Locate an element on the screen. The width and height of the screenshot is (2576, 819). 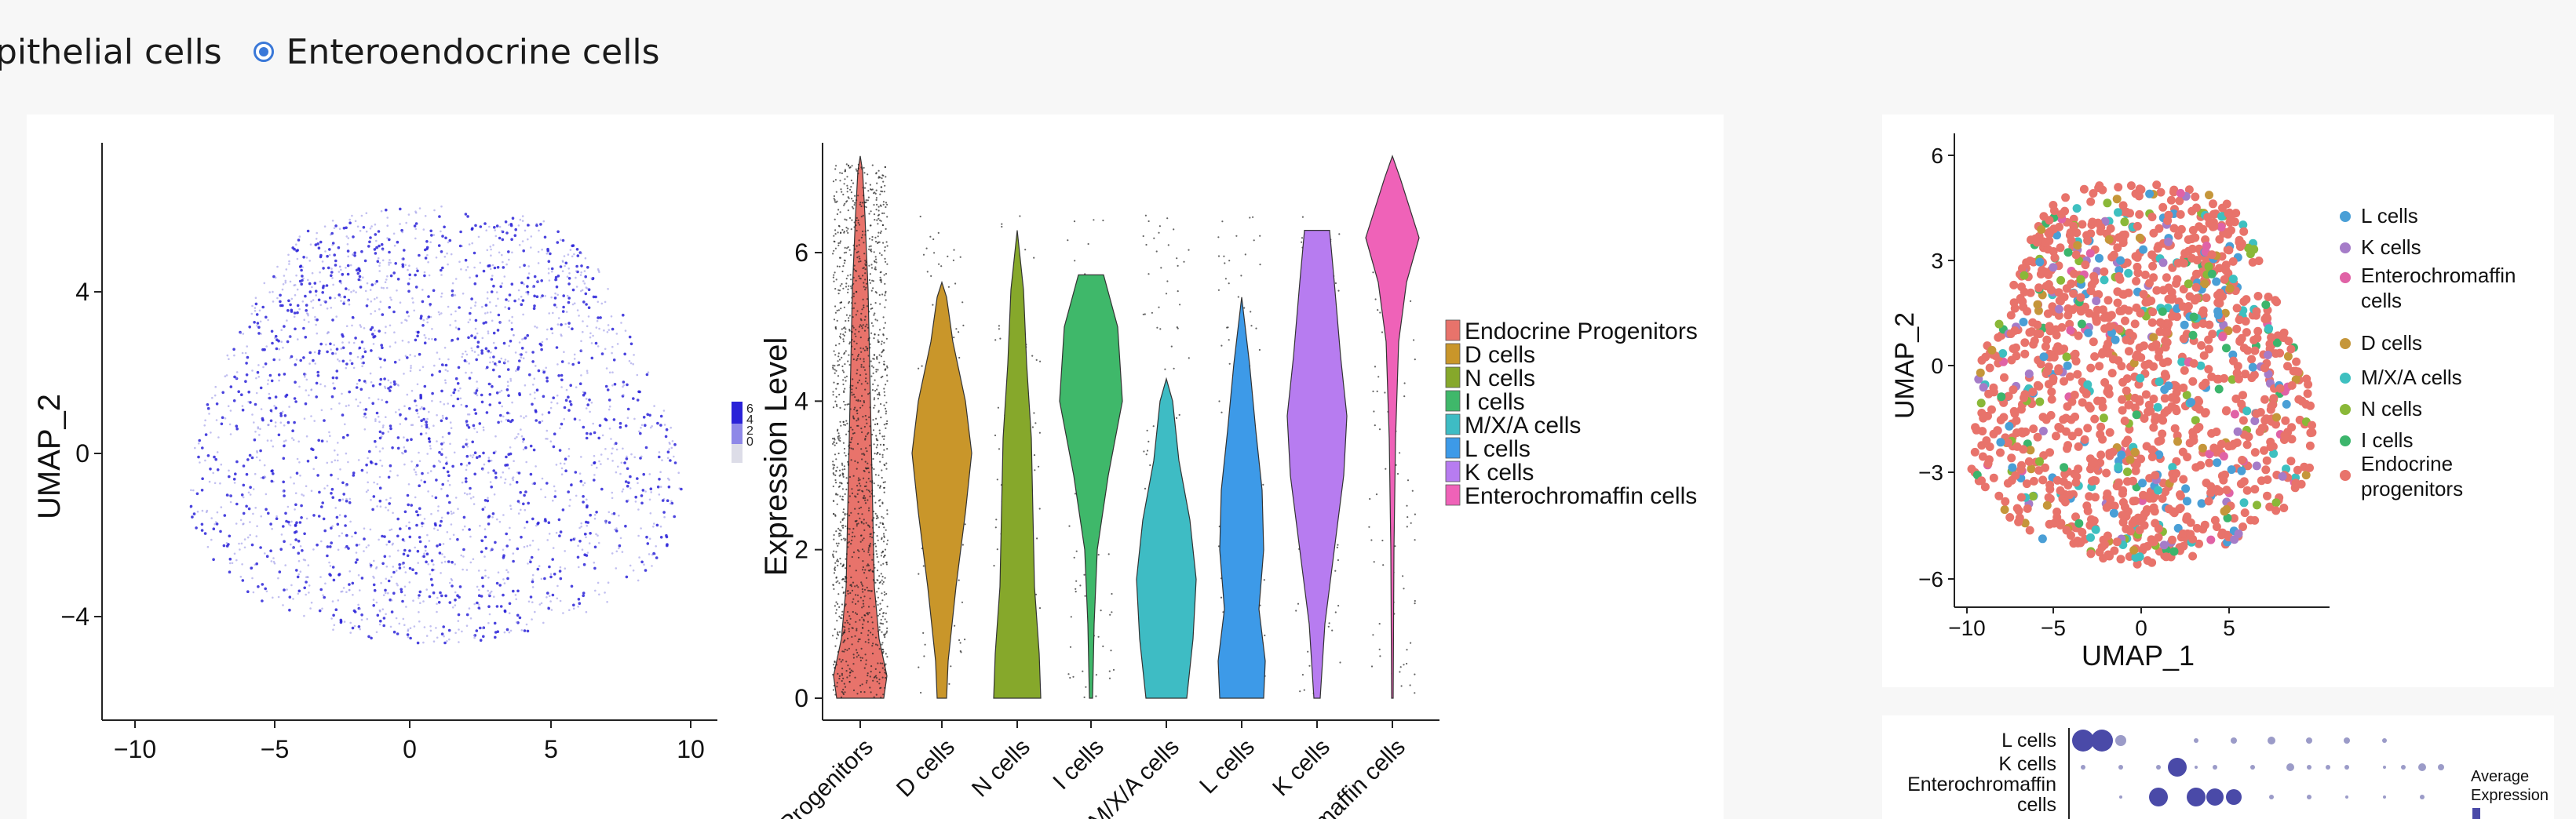
radio-option-epithelial: pithelial cells is located at coordinates (111, 52).